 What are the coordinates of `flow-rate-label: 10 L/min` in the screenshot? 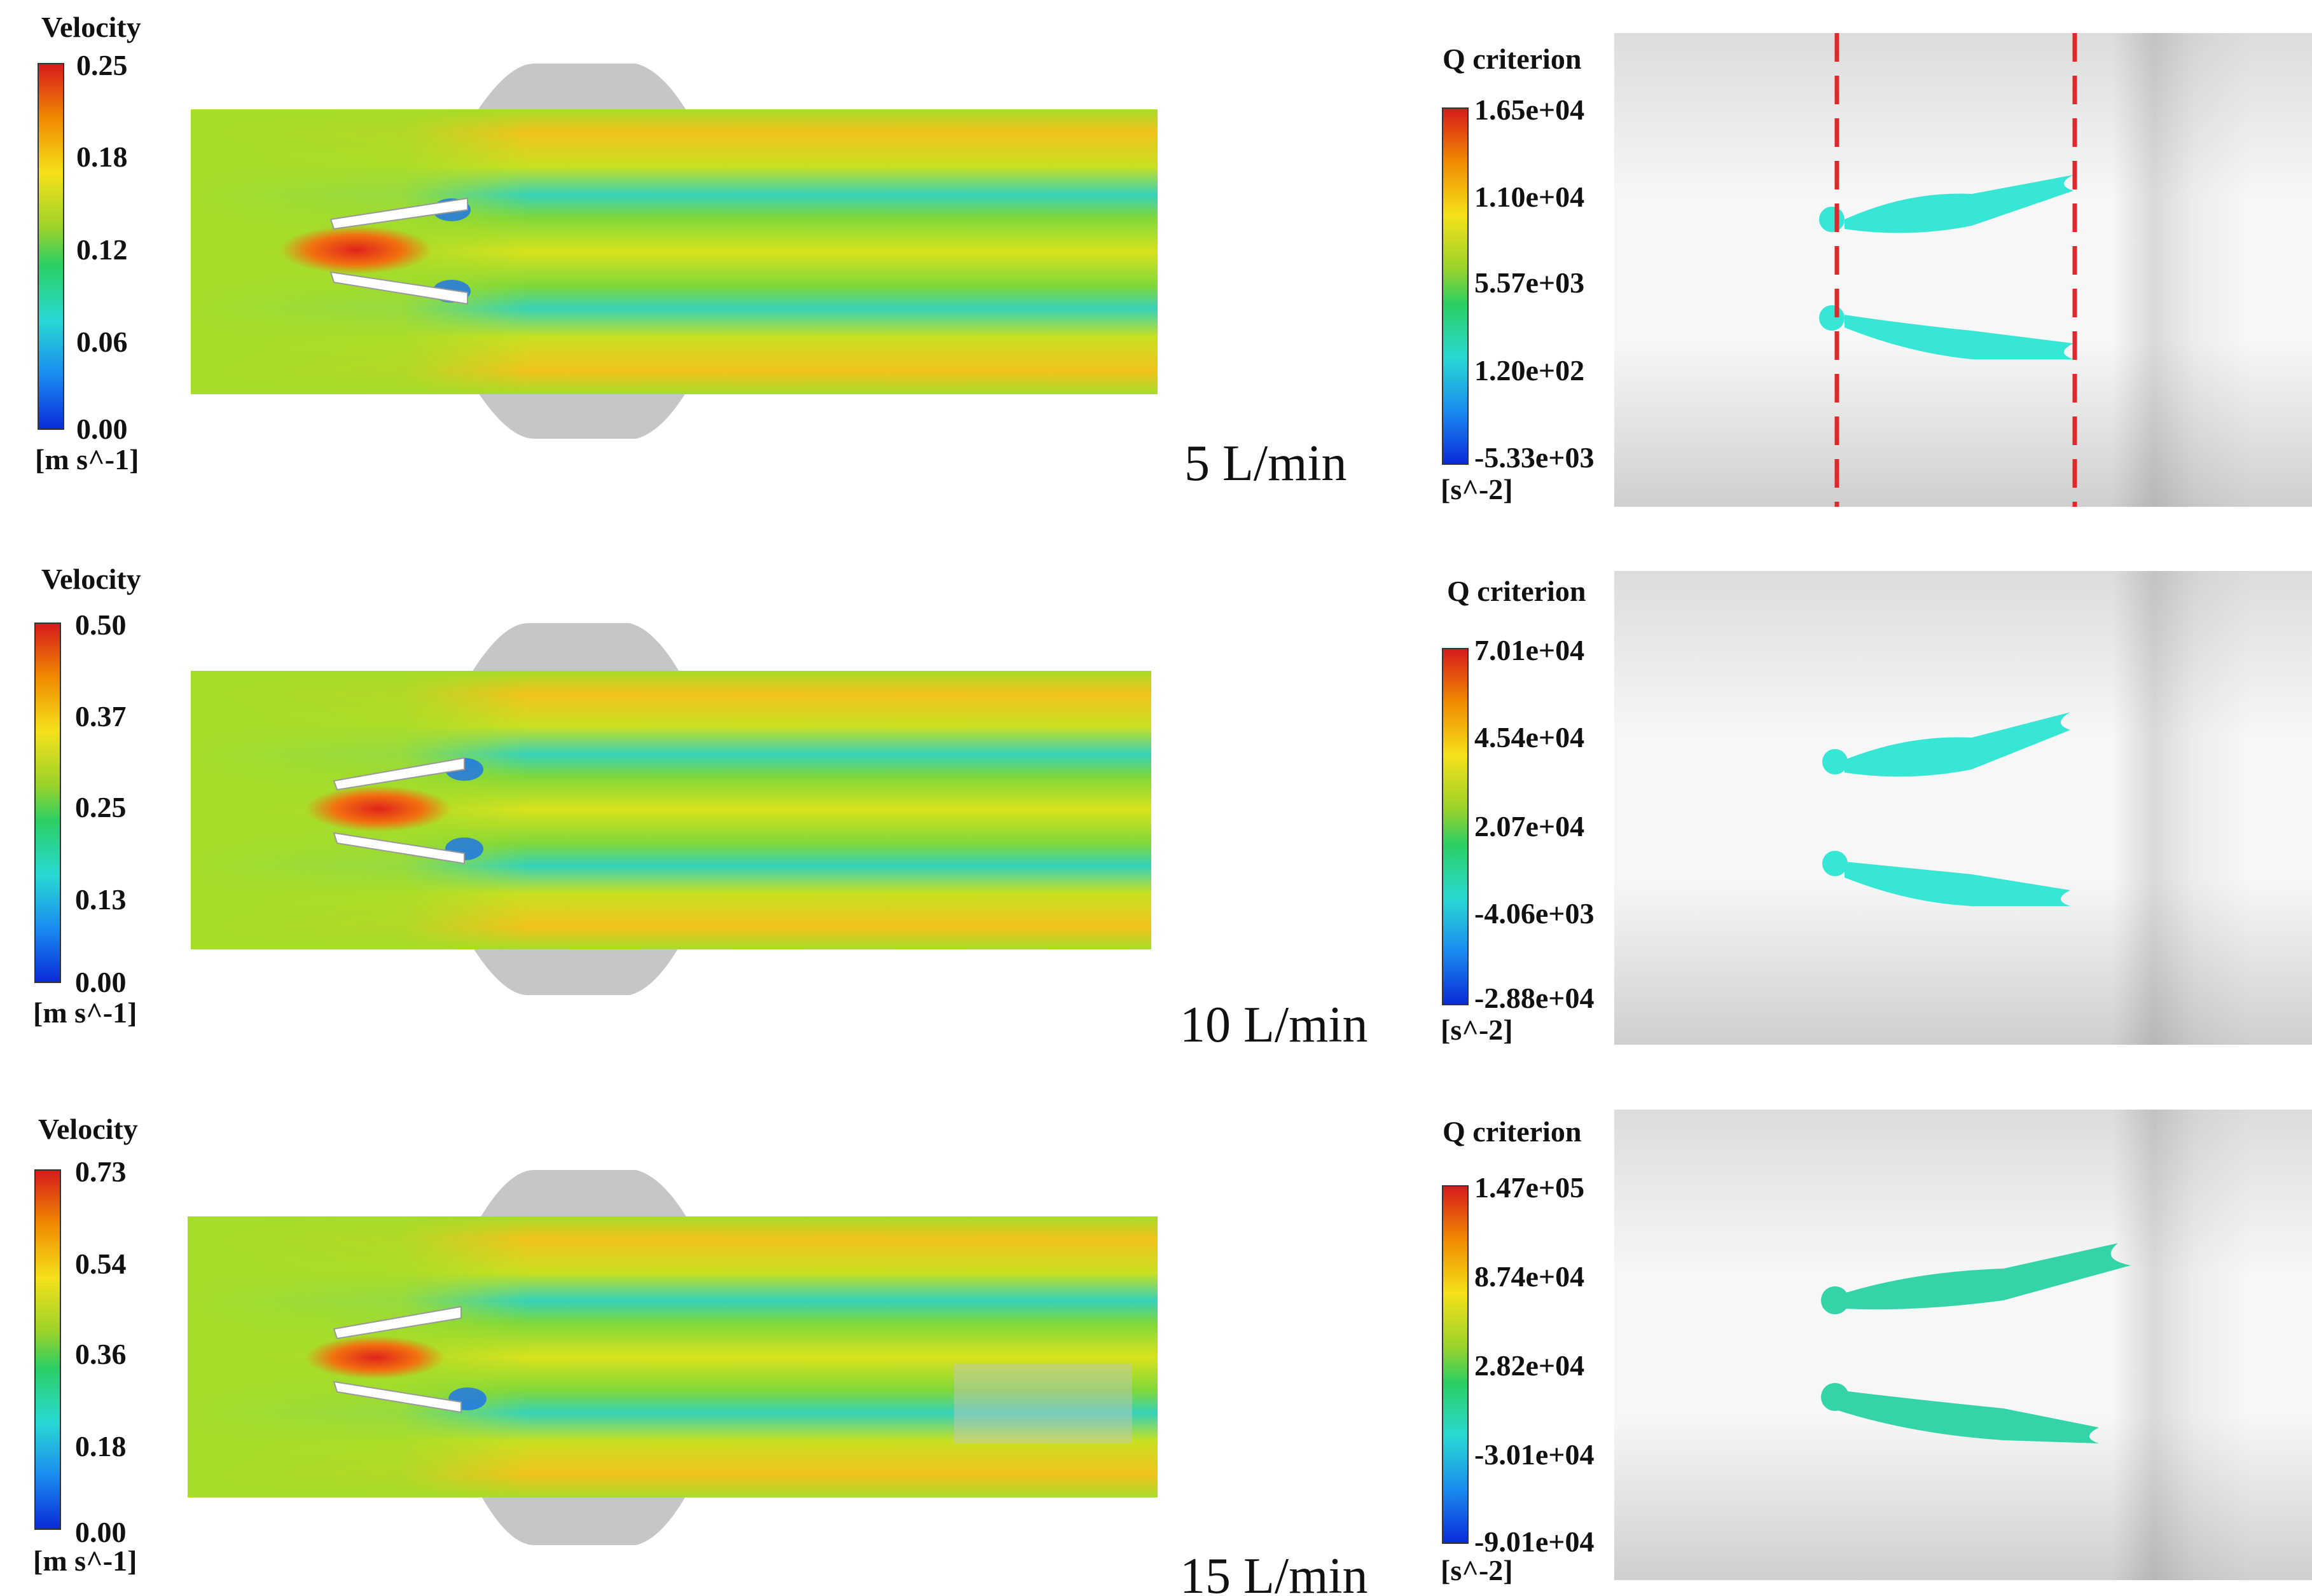 It's located at (1274, 1025).